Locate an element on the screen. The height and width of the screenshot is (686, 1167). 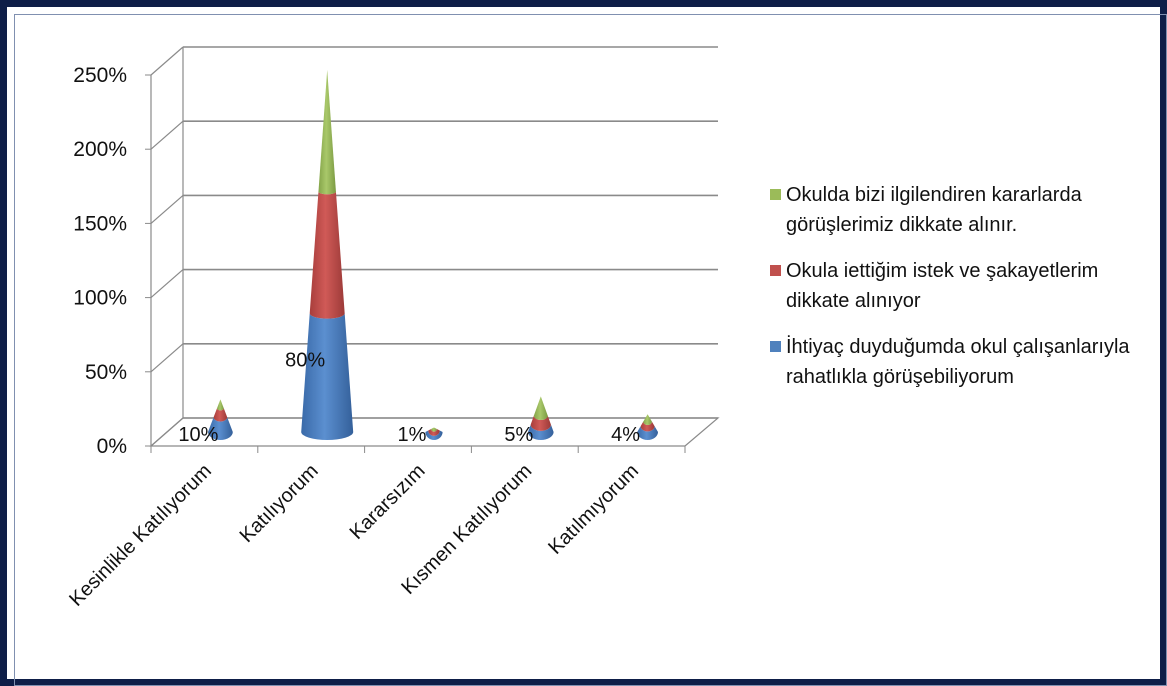
data-label: 4% is located at coordinates (625, 435).